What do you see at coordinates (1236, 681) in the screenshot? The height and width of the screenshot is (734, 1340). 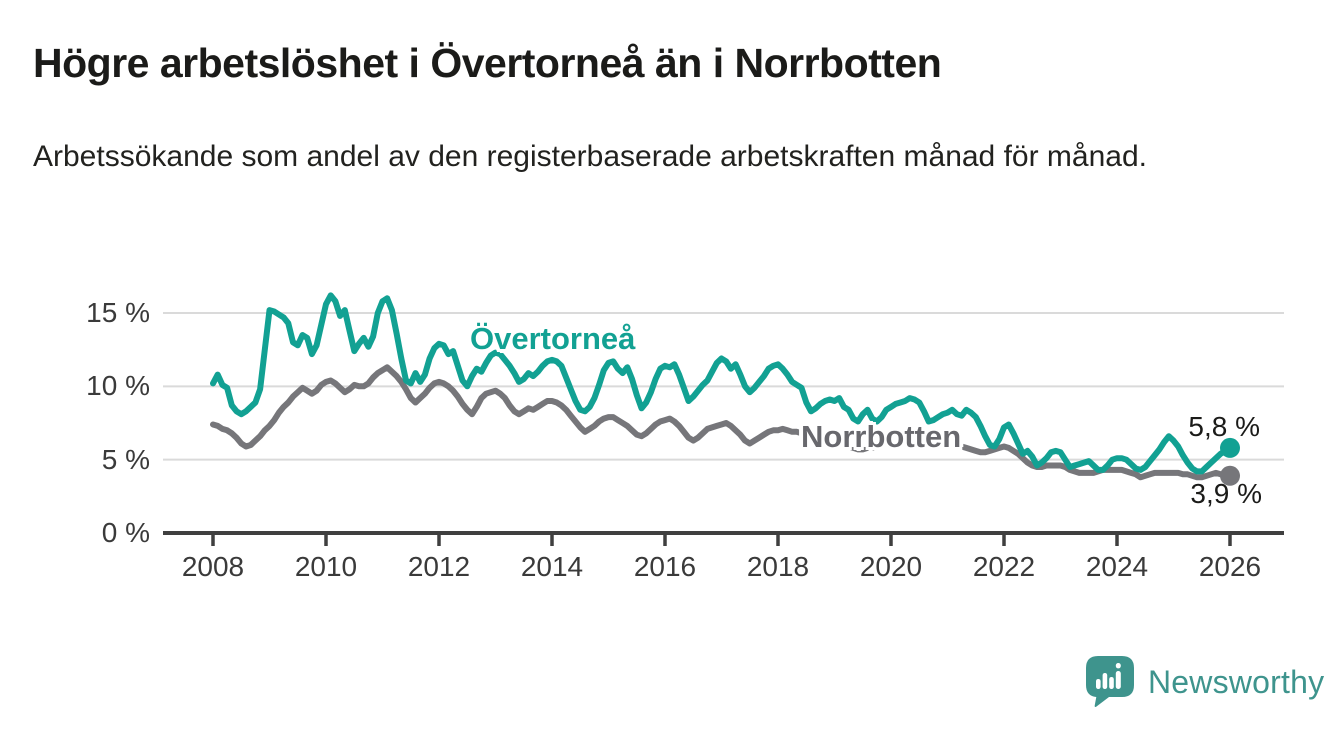 I see `brand-name: Newsworthy` at bounding box center [1236, 681].